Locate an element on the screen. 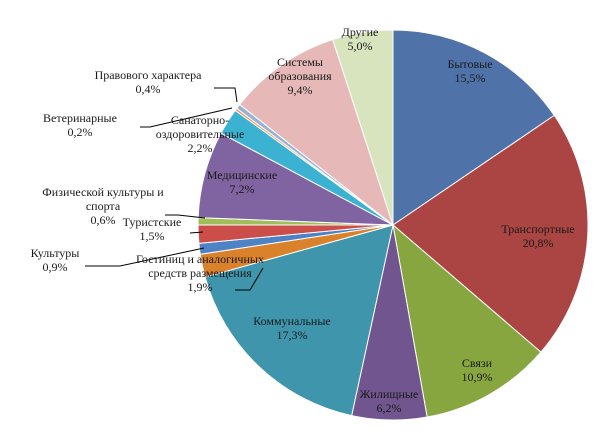 This screenshot has width=601, height=433. slice-value-label: 7,2% is located at coordinates (242, 189).